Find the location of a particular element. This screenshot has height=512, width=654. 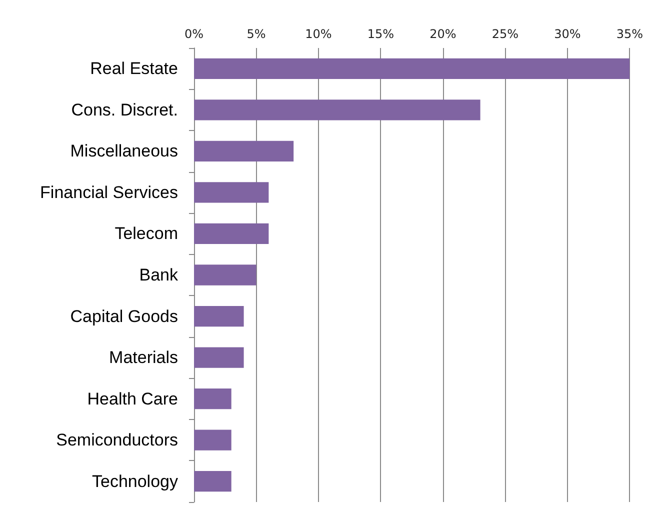

x-tick-label: 20% is located at coordinates (443, 34).